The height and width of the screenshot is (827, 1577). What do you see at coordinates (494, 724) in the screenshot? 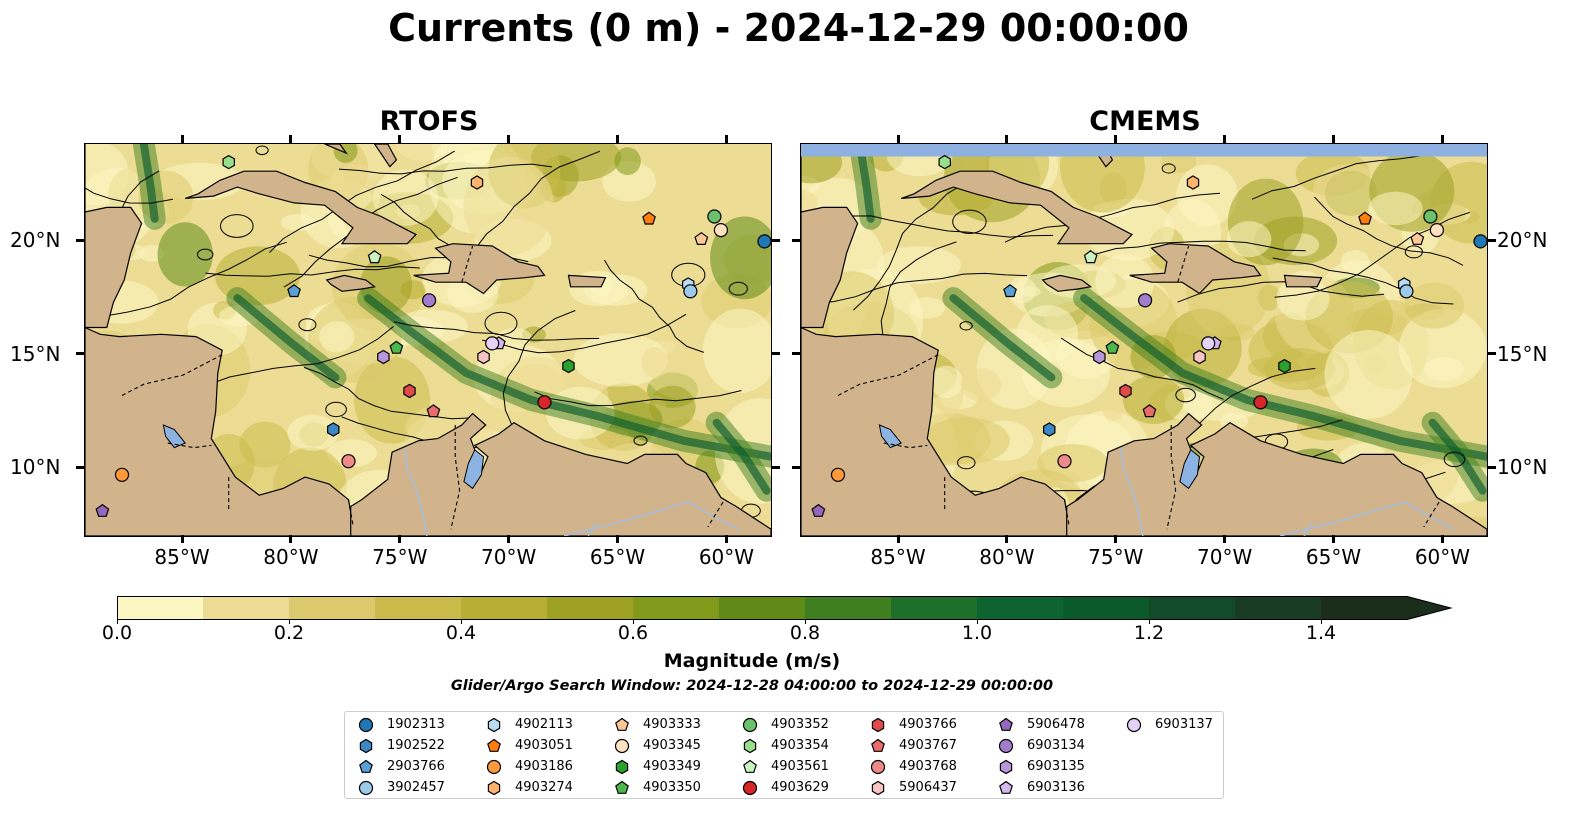
I see `hexagon-marker-icon` at bounding box center [494, 724].